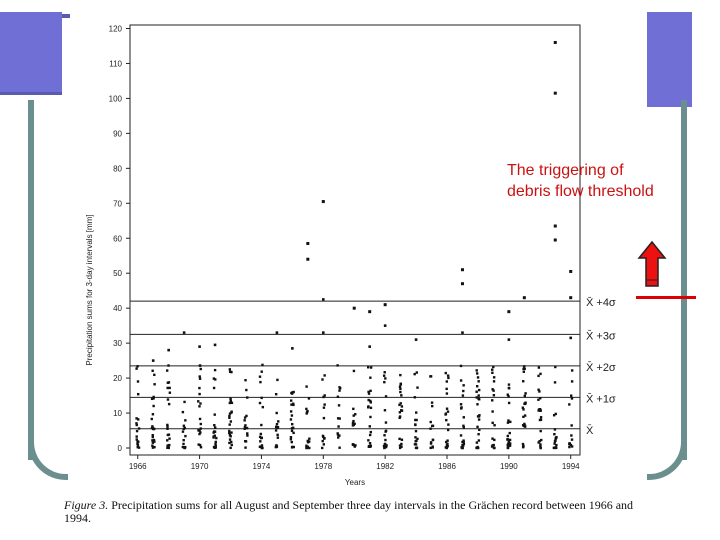  I want to click on slide-frame-left, so click(31, 280).